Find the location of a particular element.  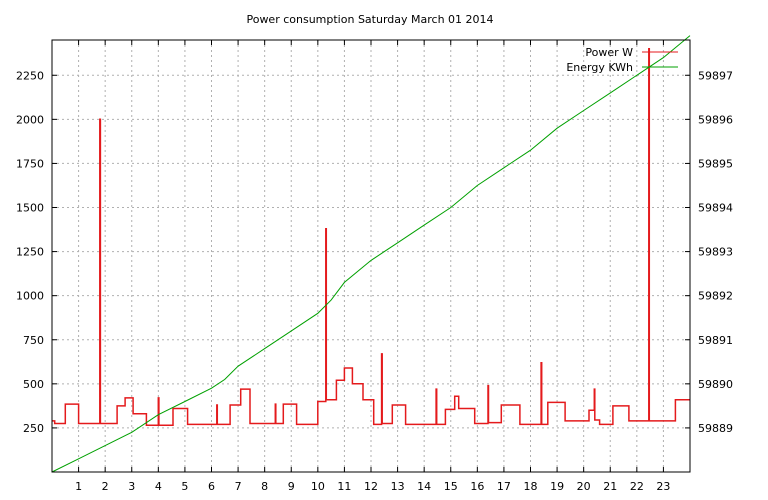

x-tick-label: 4 is located at coordinates (158, 486).